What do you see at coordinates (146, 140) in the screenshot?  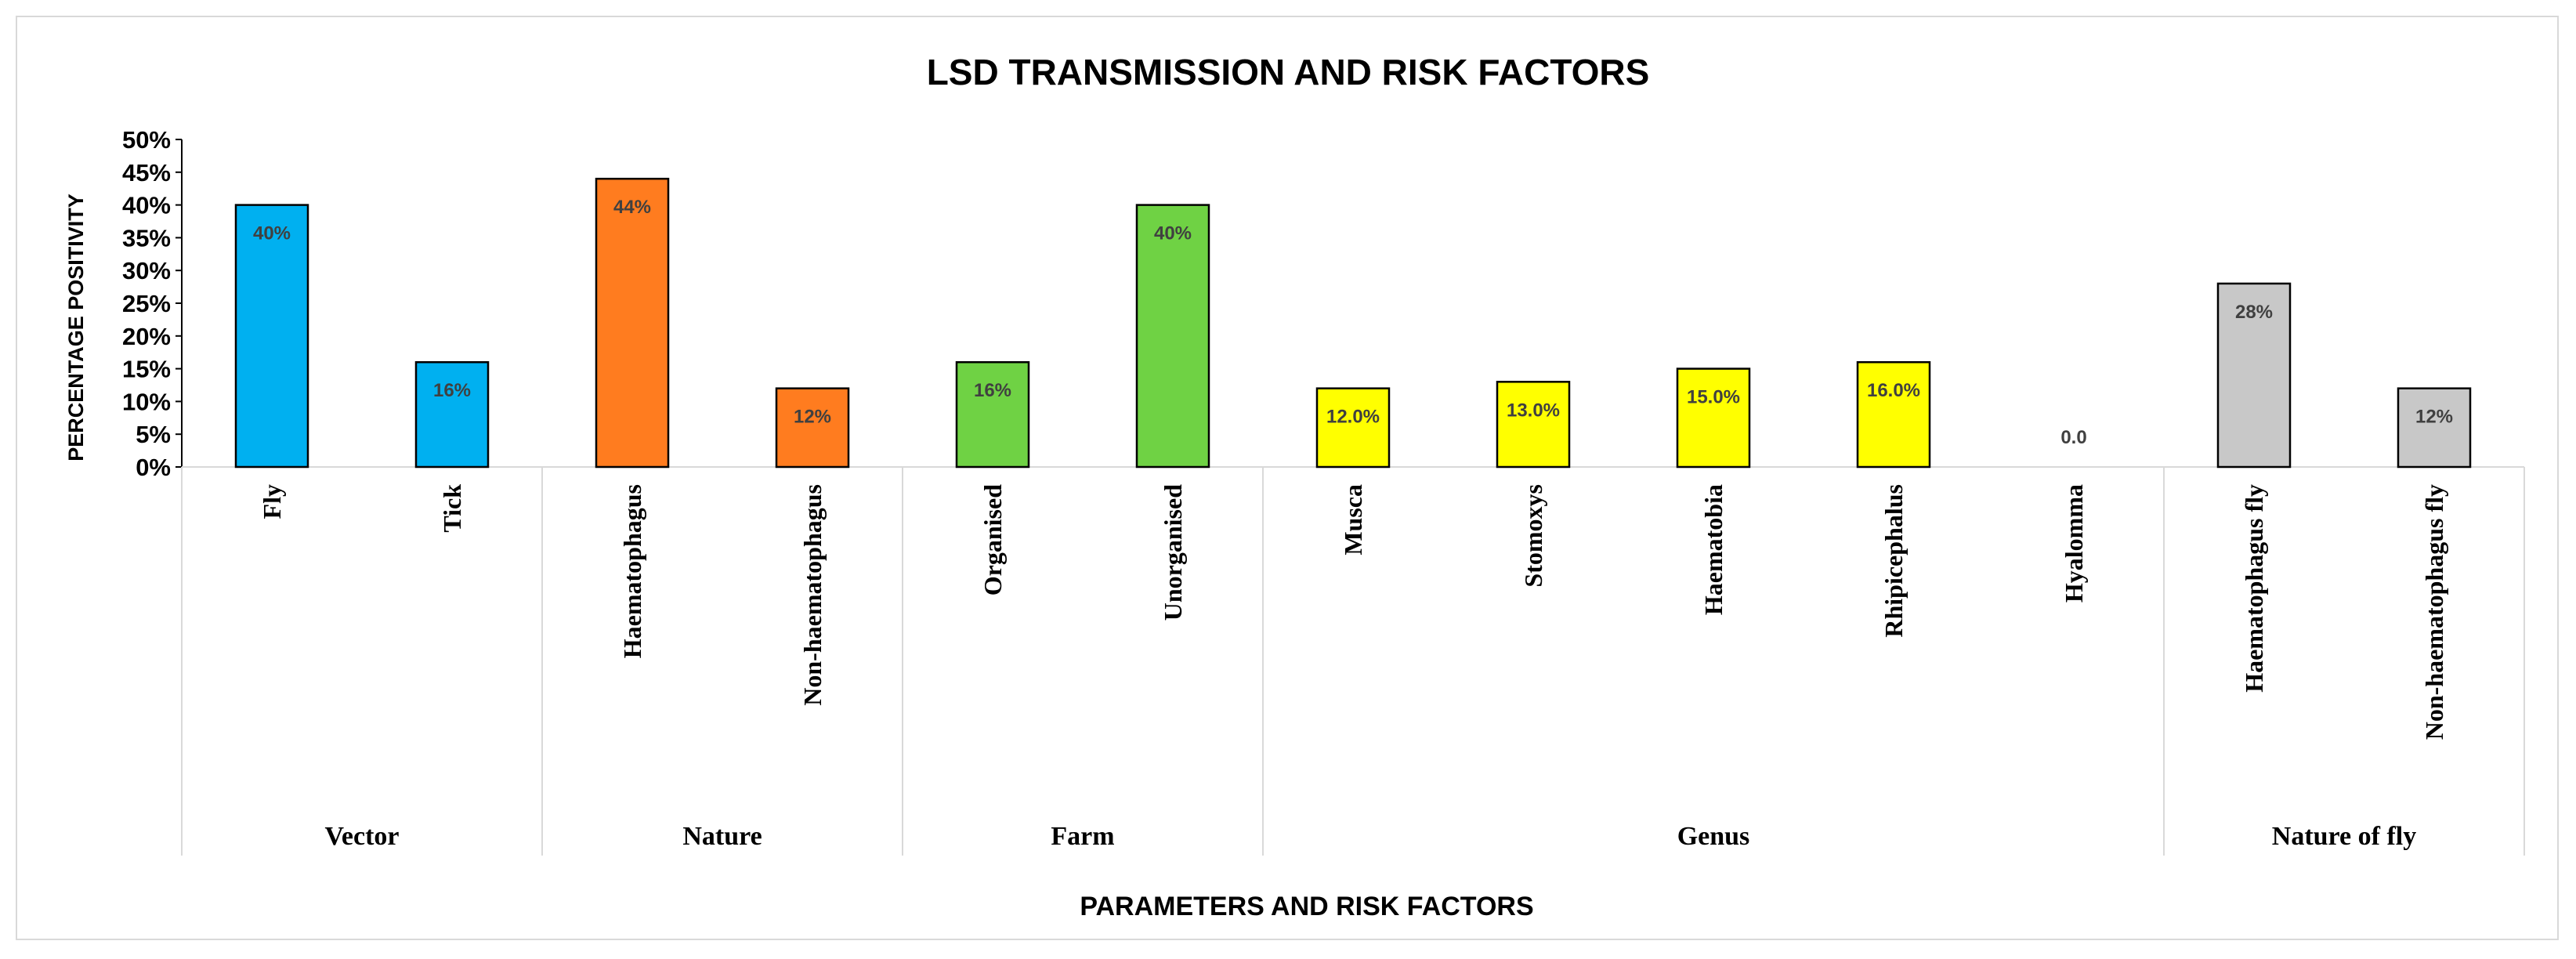 I see `y-tick-label: 50%` at bounding box center [146, 140].